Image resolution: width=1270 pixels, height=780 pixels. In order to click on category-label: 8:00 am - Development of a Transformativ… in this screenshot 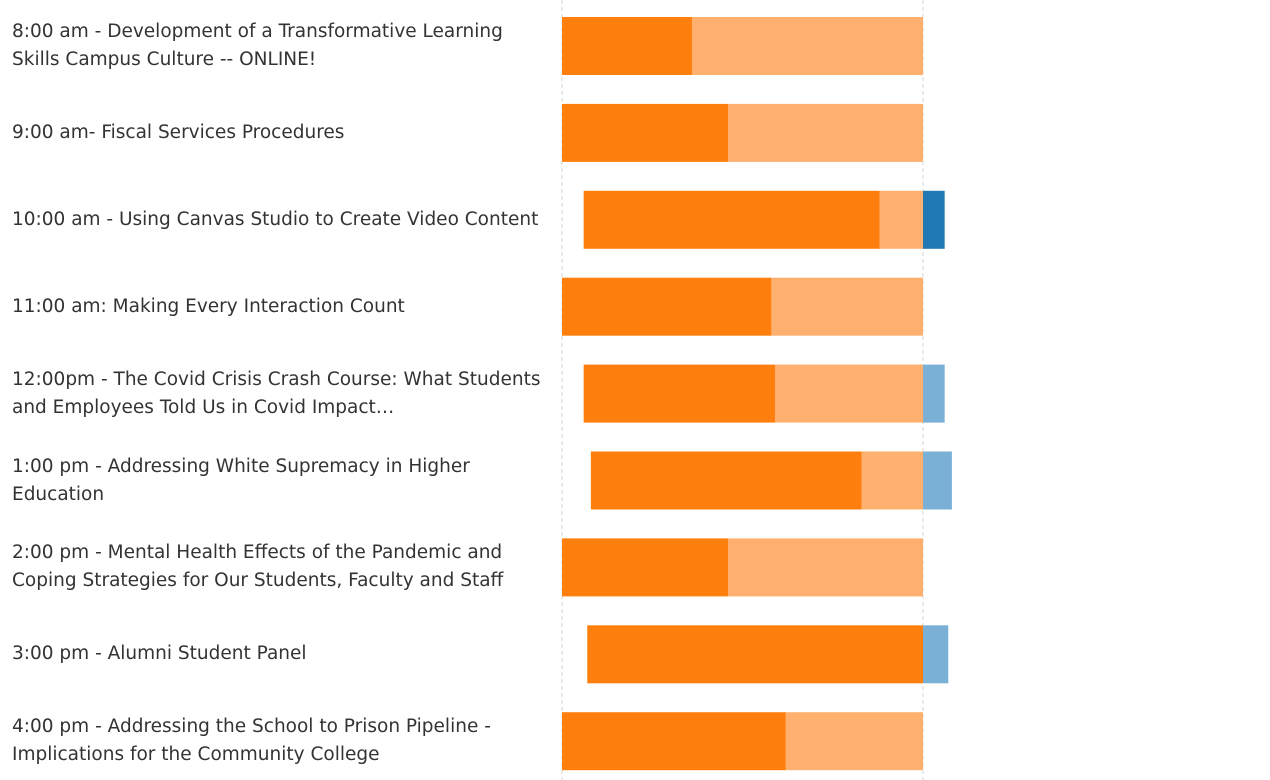, I will do `click(257, 45)`.